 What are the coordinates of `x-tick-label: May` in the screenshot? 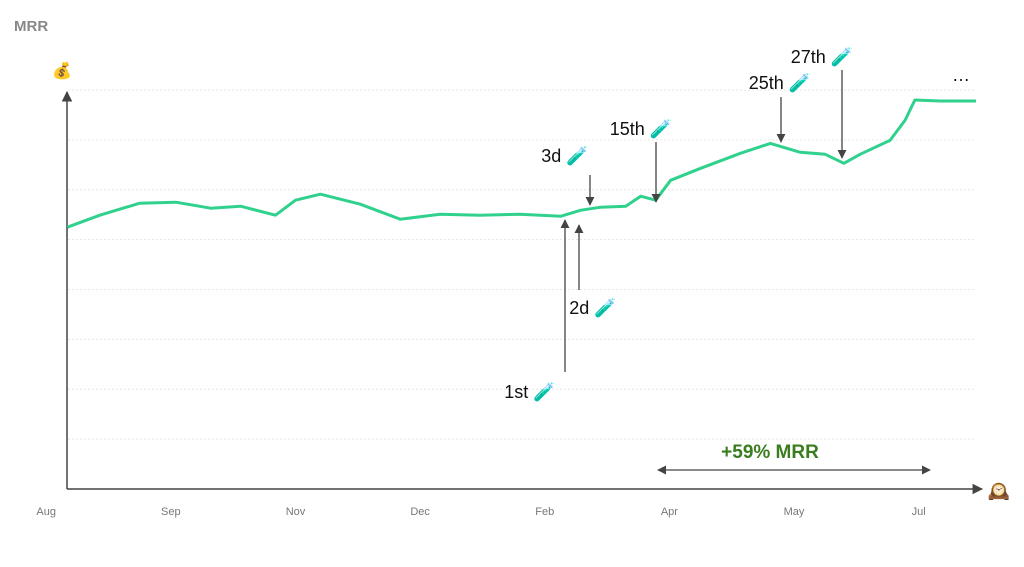 It's located at (794, 512).